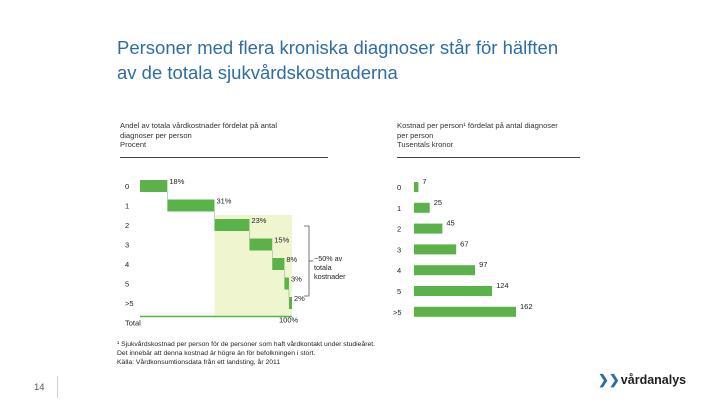  What do you see at coordinates (328, 258) in the screenshot?
I see `bracket-label-line: ~50% av` at bounding box center [328, 258].